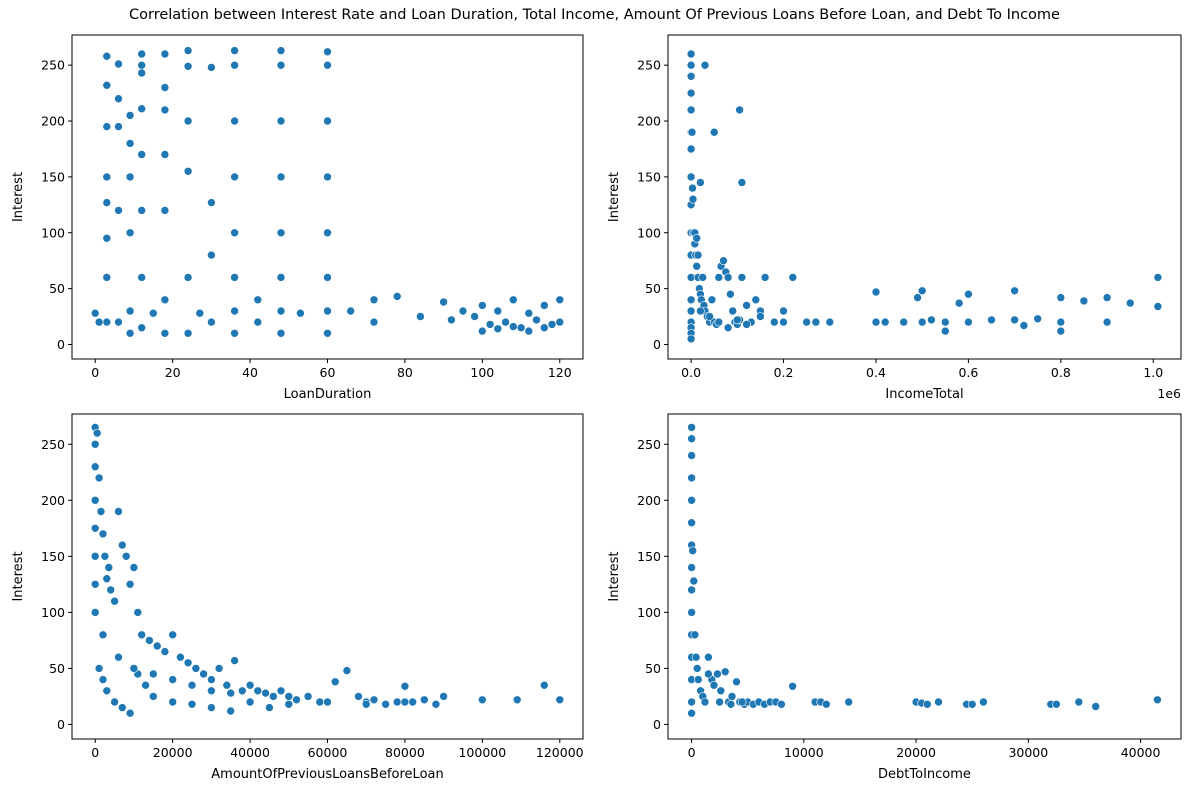  Describe the element at coordinates (328, 394) in the screenshot. I see `x-axis-label: LoanDuration` at that location.